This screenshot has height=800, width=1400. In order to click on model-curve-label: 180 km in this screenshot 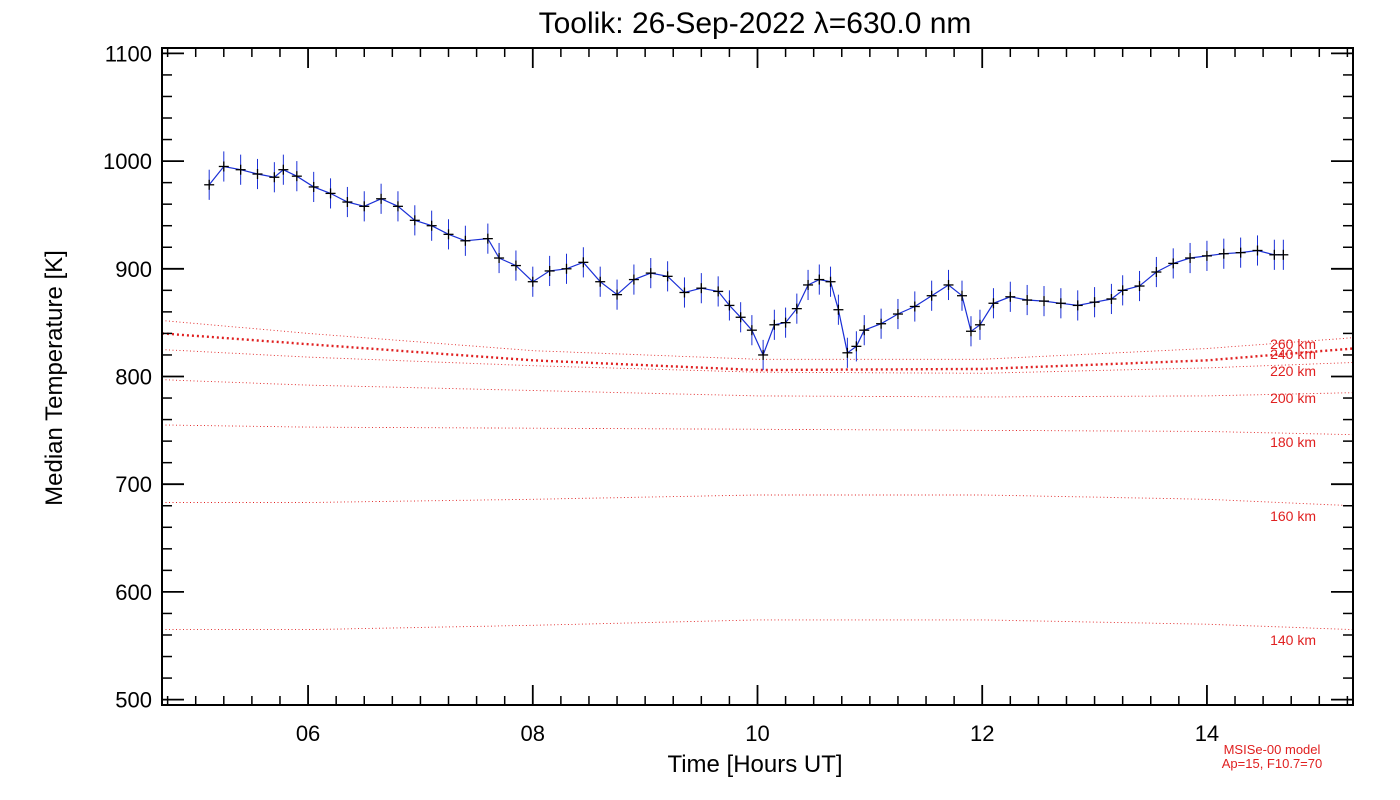, I will do `click(1293, 442)`.